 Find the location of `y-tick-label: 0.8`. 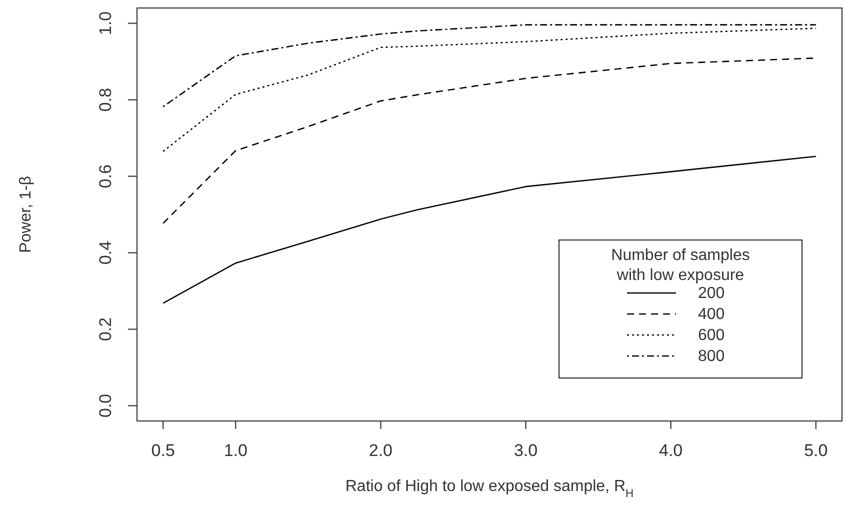

y-tick-label: 0.8 is located at coordinates (105, 100).